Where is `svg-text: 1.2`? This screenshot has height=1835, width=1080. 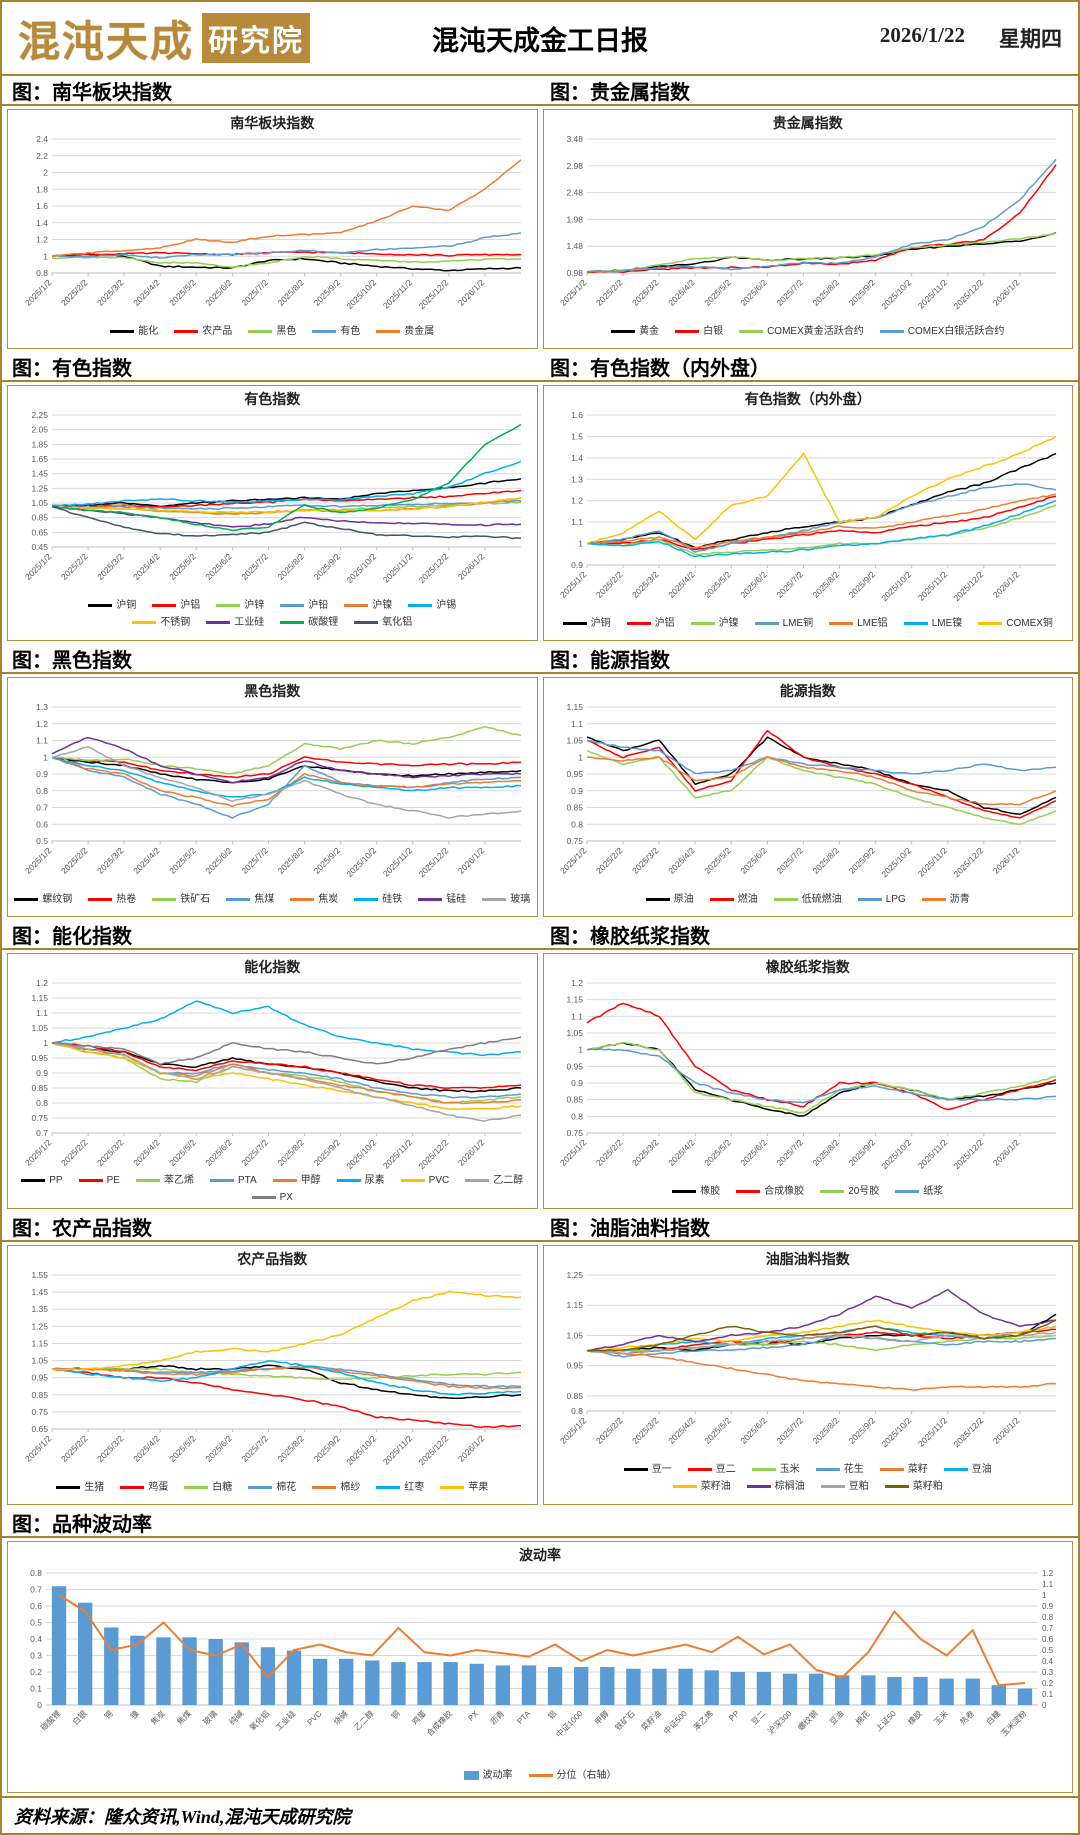 svg-text: 1.2 is located at coordinates (42, 983).